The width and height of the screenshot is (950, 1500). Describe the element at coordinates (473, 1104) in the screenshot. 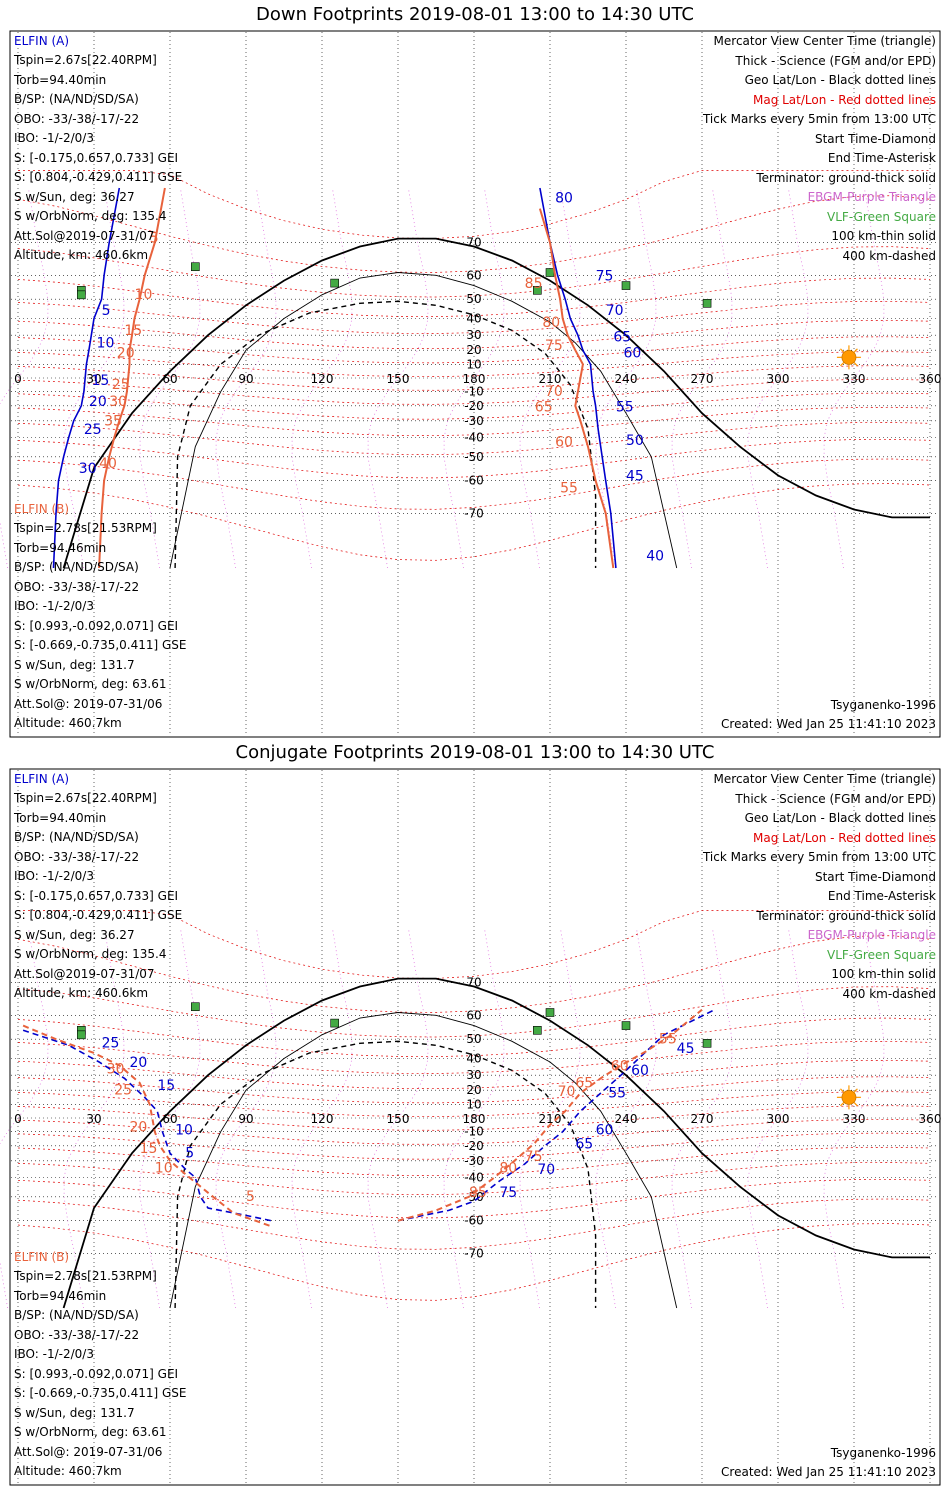

I see `latitude-tick-label: 10` at that location.